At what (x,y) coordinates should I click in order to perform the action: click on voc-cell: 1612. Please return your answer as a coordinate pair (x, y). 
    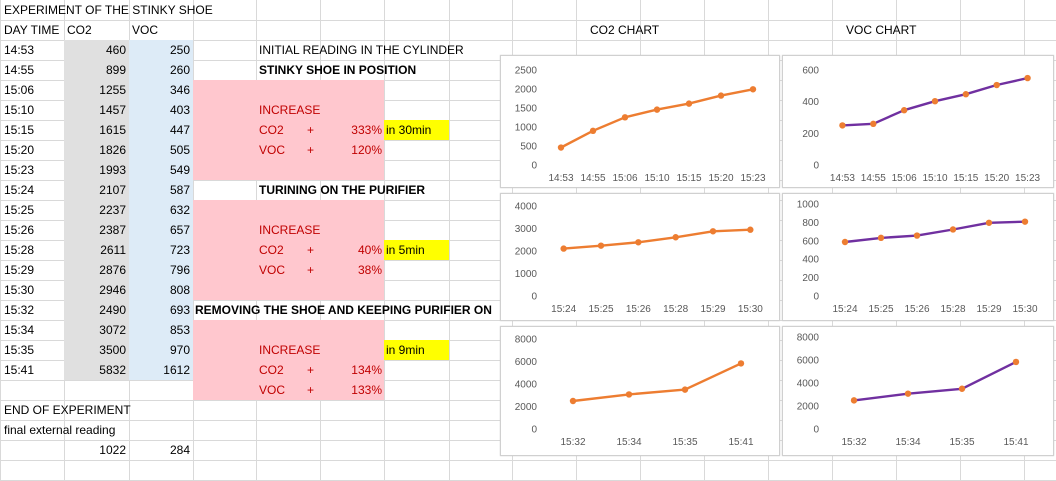
    Looking at the image, I should click on (176, 370).